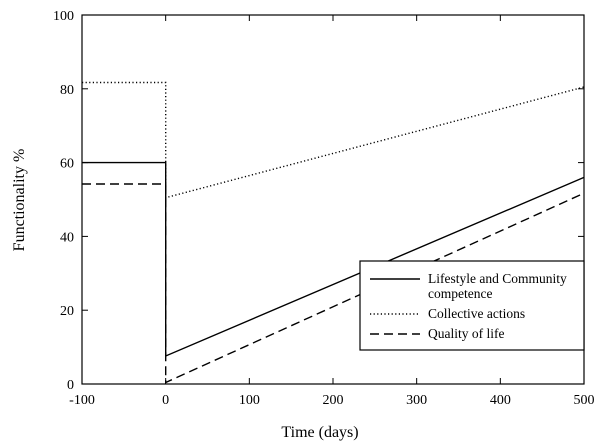  Describe the element at coordinates (476, 313) in the screenshot. I see `legend-label: Collective actions` at that location.